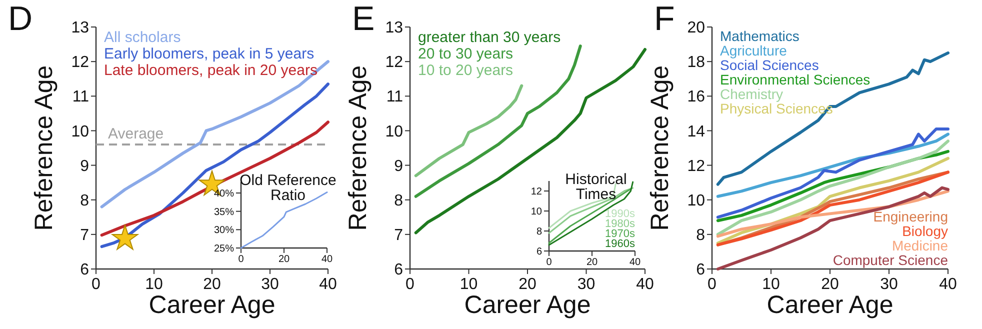 The width and height of the screenshot is (982, 329). I want to click on y-tick-label: 14, so click(696, 131).